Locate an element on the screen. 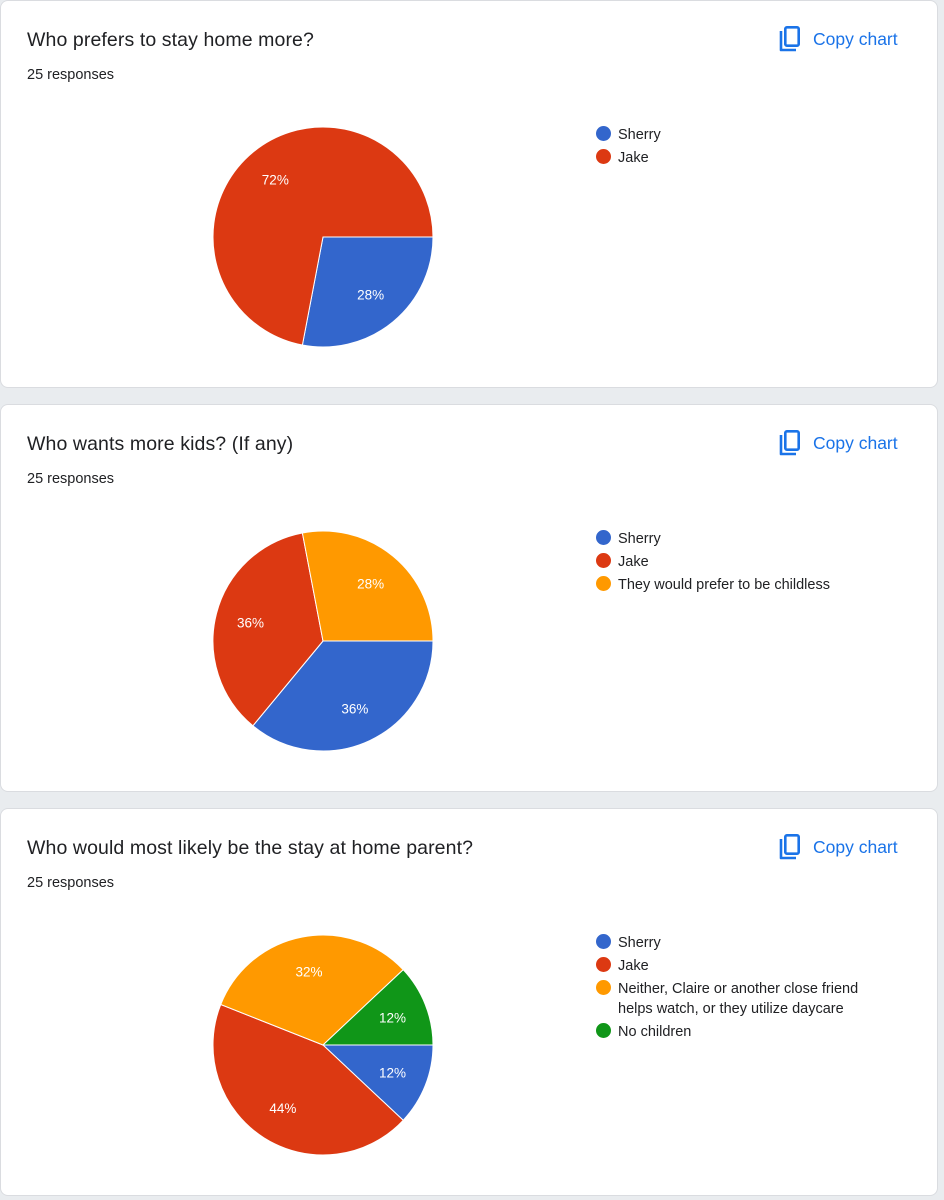 The image size is (944, 1200). legend-item: No children is located at coordinates (746, 1032).